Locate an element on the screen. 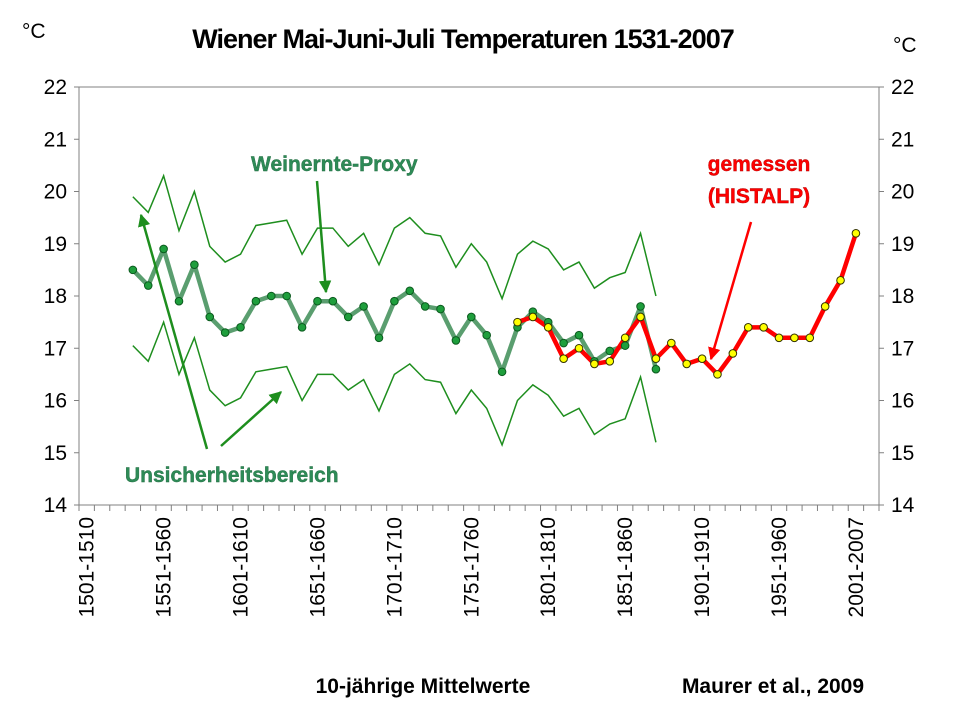 This screenshot has height=720, width=960. x-tick-label: 1701-1710 is located at coordinates (394, 567).